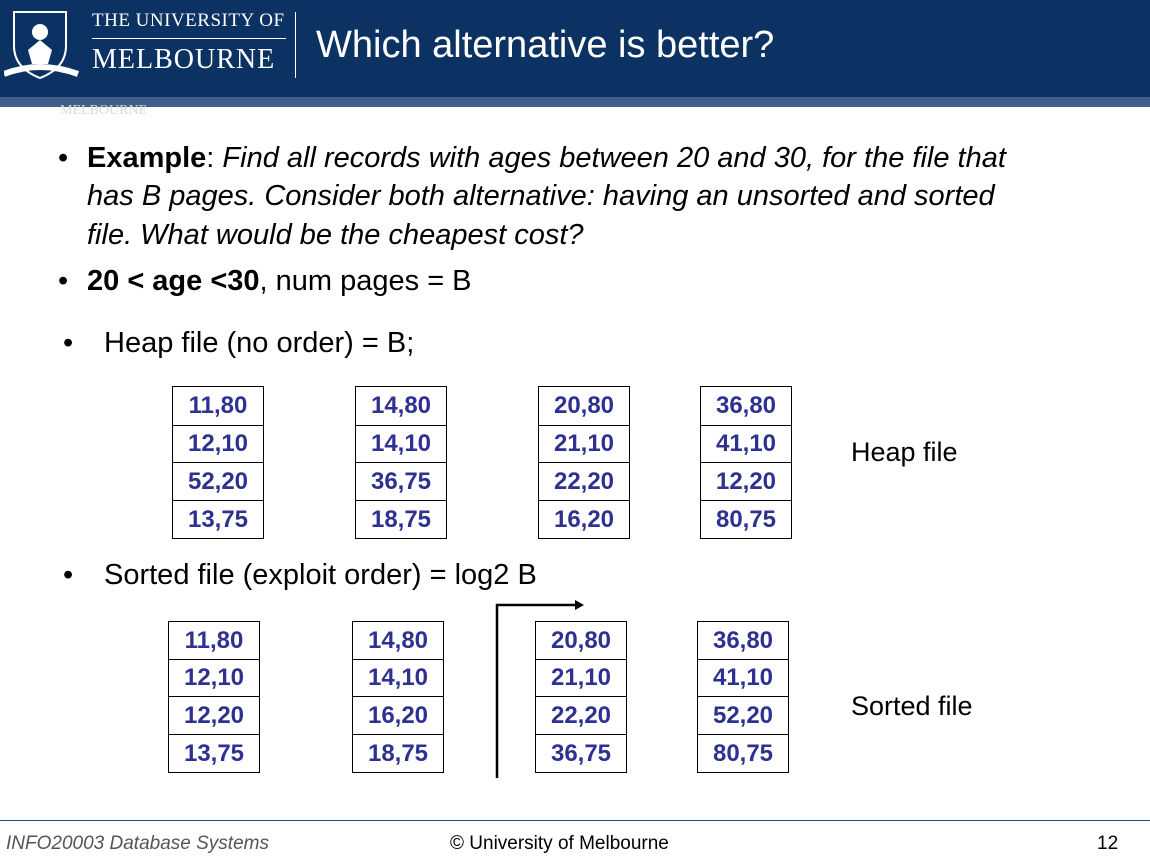  I want to click on logo-text: MELBOURNE, so click(184, 59).